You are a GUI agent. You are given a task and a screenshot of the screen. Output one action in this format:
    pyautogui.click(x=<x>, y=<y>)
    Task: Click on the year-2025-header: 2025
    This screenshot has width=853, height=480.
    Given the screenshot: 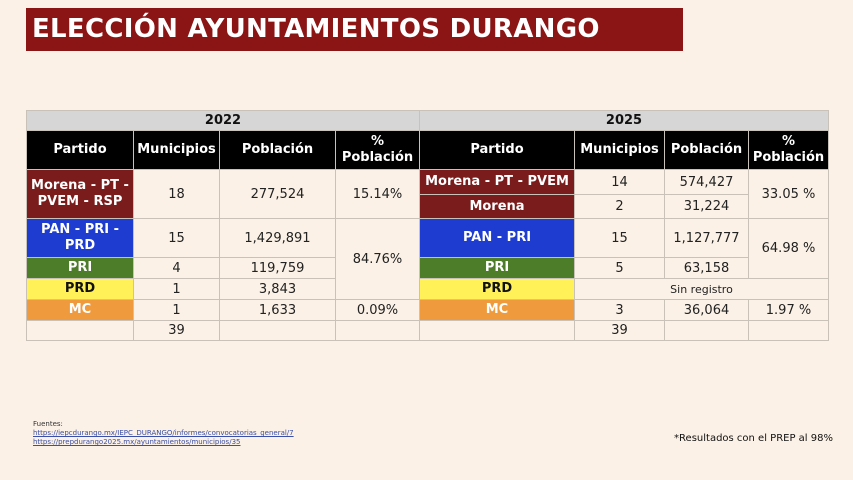 What is the action you would take?
    pyautogui.click(x=624, y=120)
    